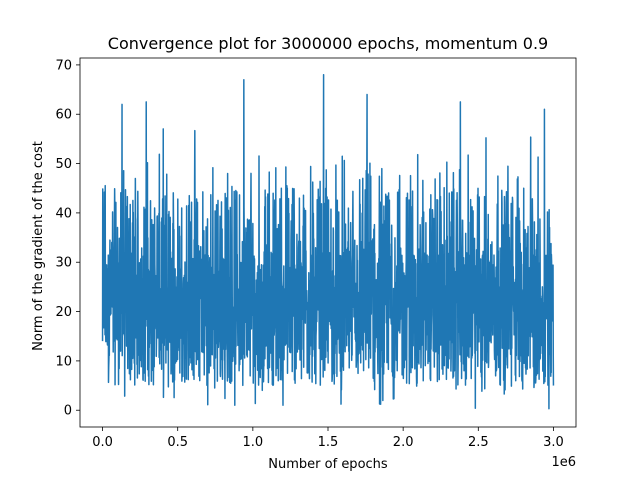 This screenshot has width=640, height=480. Describe the element at coordinates (68, 411) in the screenshot. I see `y-tick-label: 0` at that location.